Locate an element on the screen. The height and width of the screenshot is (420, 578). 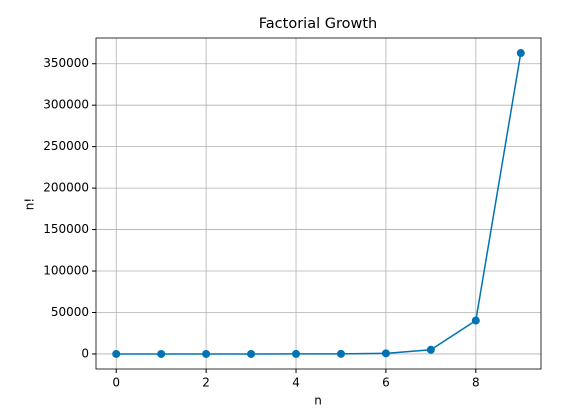
x-tick-label: 6 is located at coordinates (386, 383).